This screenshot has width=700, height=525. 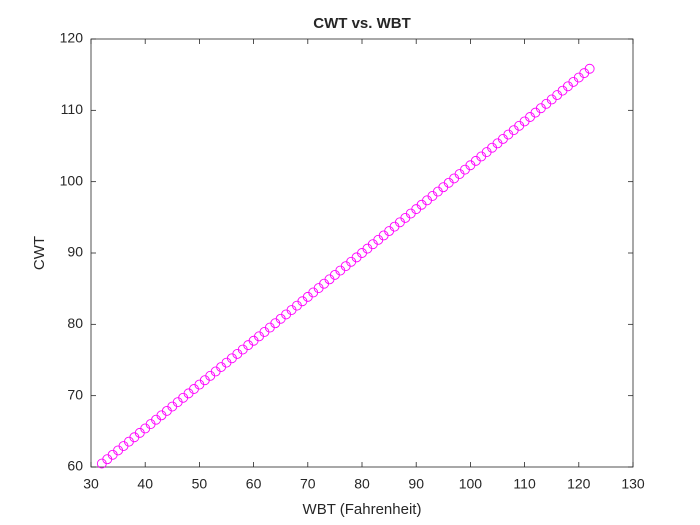 I want to click on y-tick-label: 90, so click(x=75, y=252).